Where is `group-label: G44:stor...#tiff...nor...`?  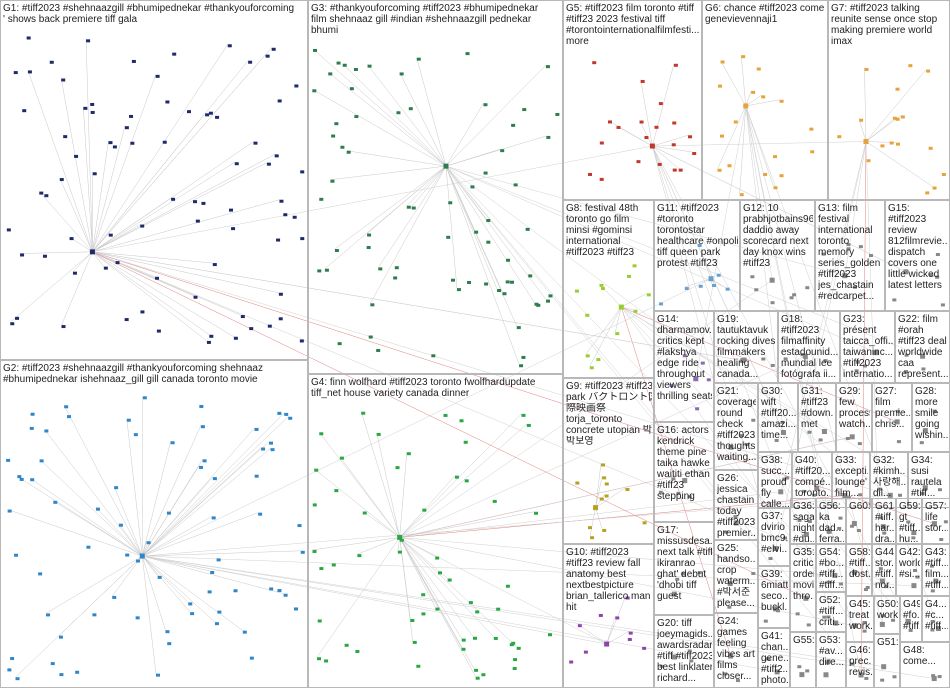 group-label: G44:stor...#tiff...nor... is located at coordinates (884, 569).